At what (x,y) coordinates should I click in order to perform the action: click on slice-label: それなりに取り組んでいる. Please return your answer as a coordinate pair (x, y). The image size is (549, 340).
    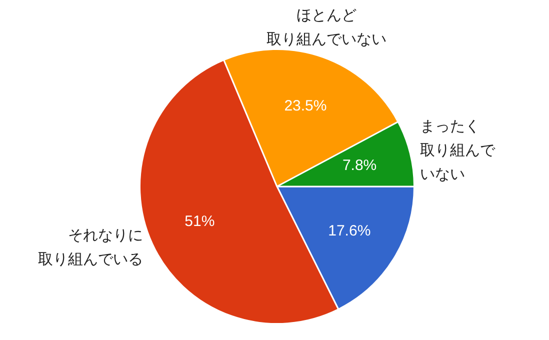
    Looking at the image, I should click on (91, 247).